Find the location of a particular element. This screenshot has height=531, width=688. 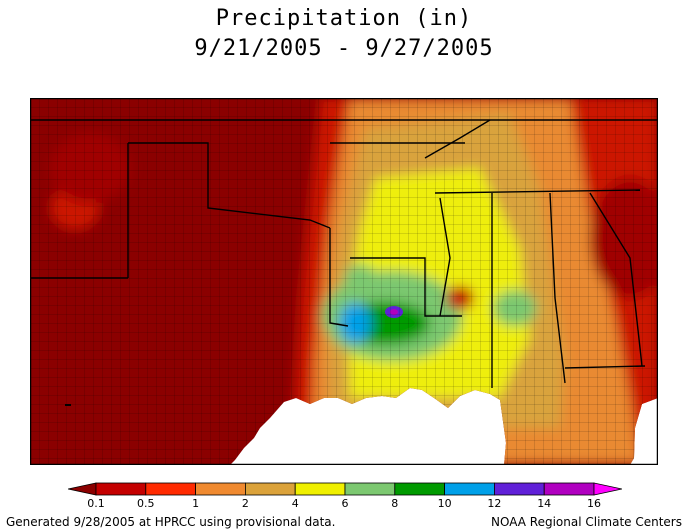

legend-tick-label: 6 is located at coordinates (345, 503).